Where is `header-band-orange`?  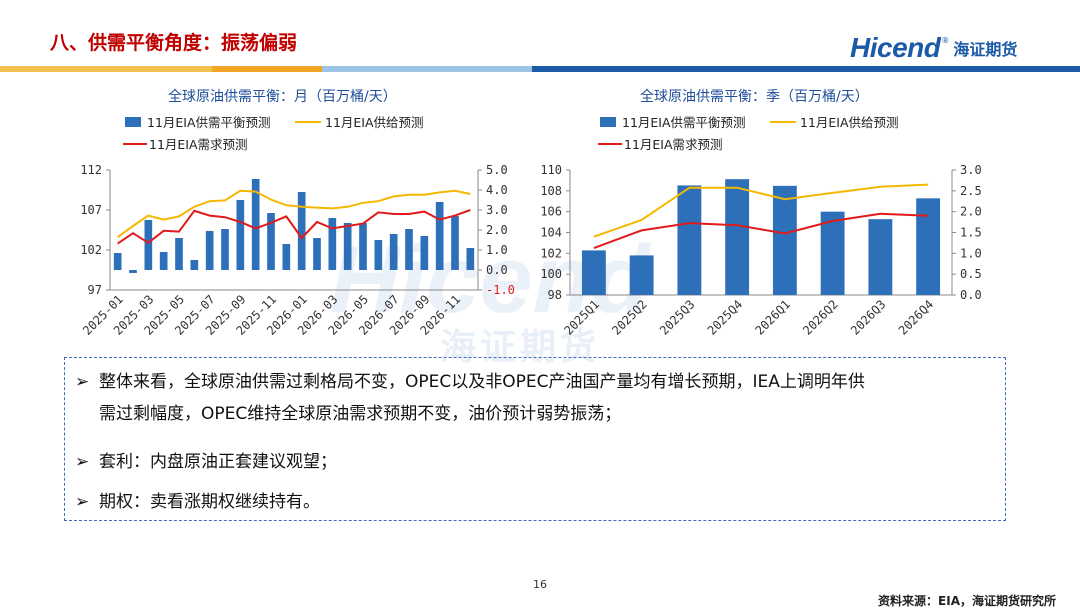
header-band-orange is located at coordinates (267, 69).